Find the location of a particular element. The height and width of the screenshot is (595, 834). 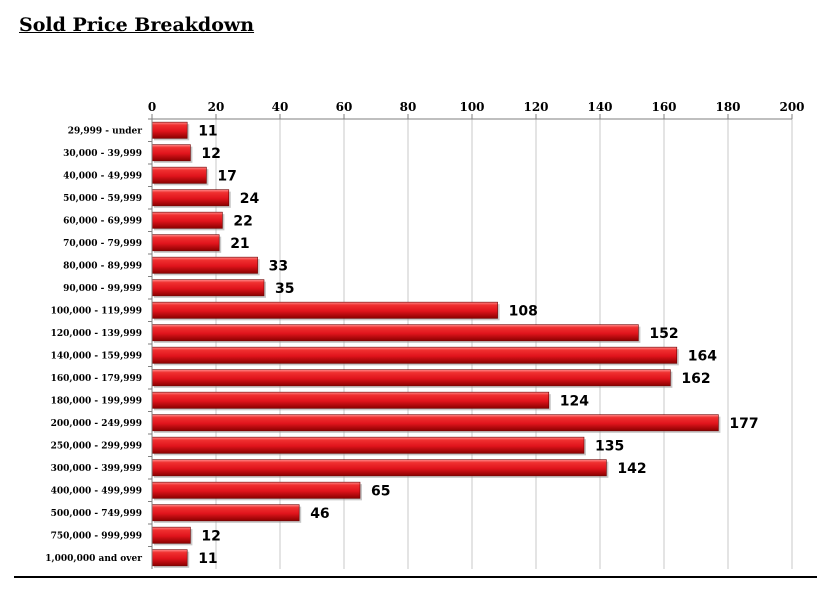

x-tick-label: 60 is located at coordinates (344, 107).